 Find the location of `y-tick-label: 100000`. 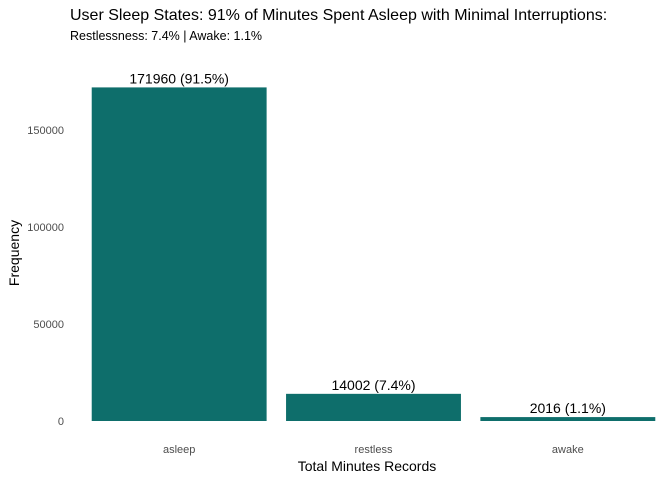

y-tick-label: 100000 is located at coordinates (45, 228).